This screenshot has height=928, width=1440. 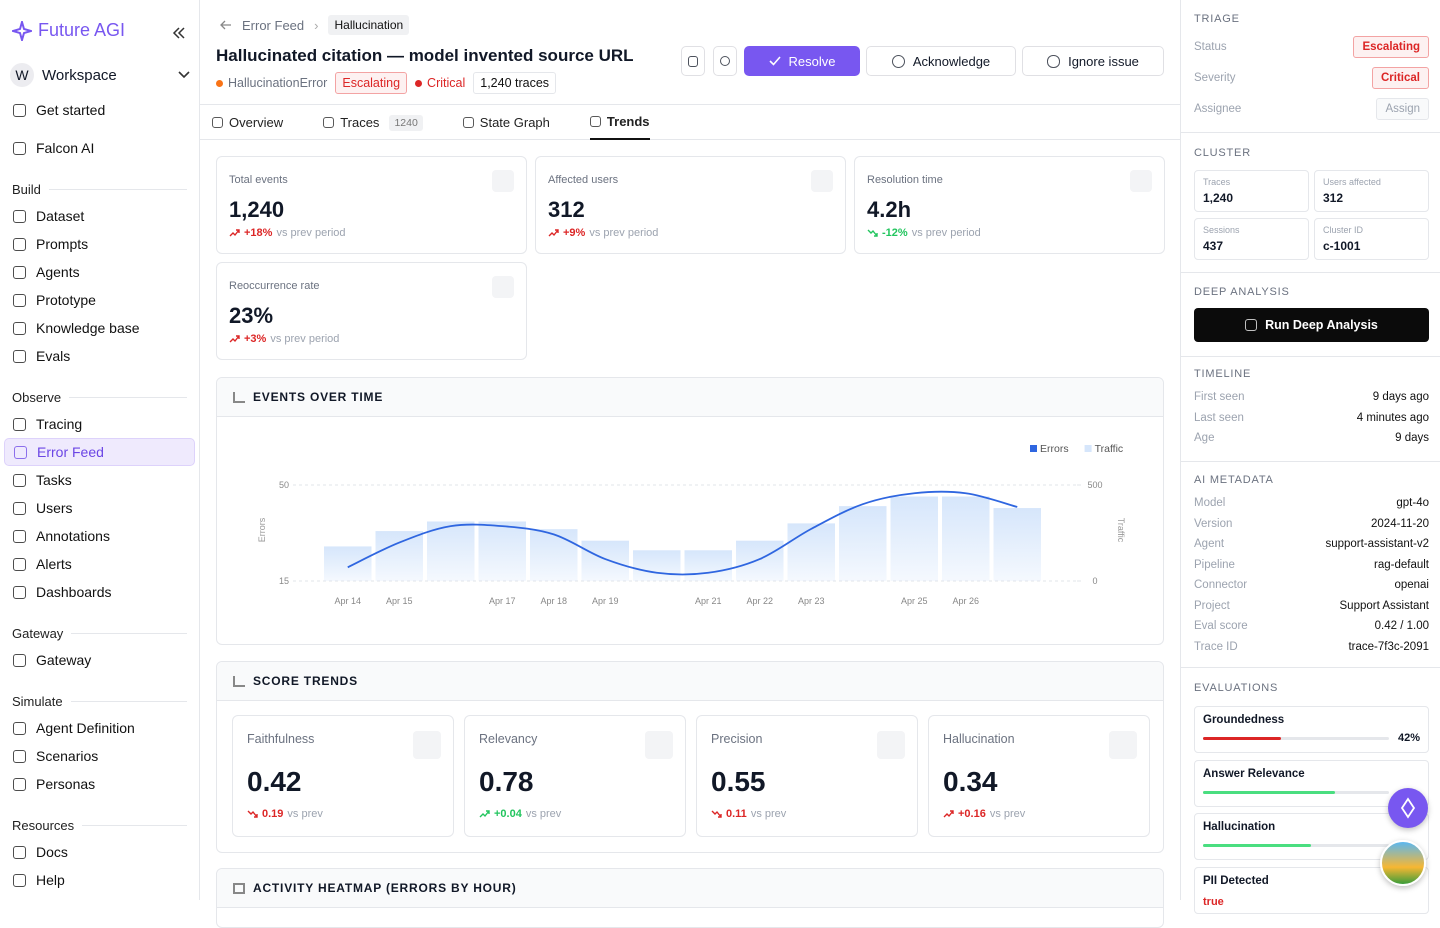 I want to click on tab: Traces 1240, so click(x=373, y=122).